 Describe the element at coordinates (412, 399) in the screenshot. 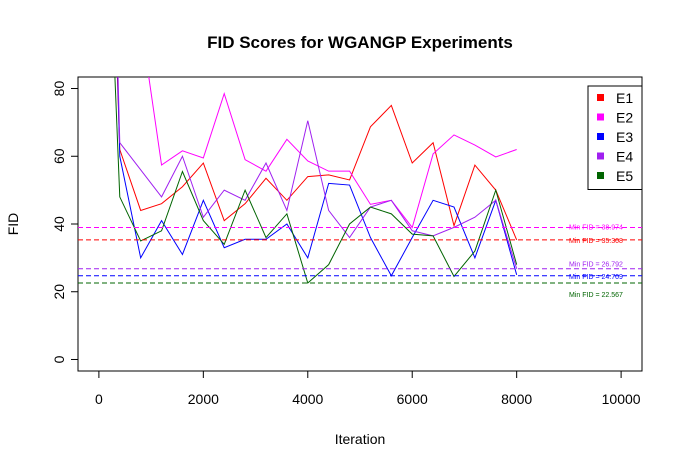

I see `x-tick-label: 6000` at that location.